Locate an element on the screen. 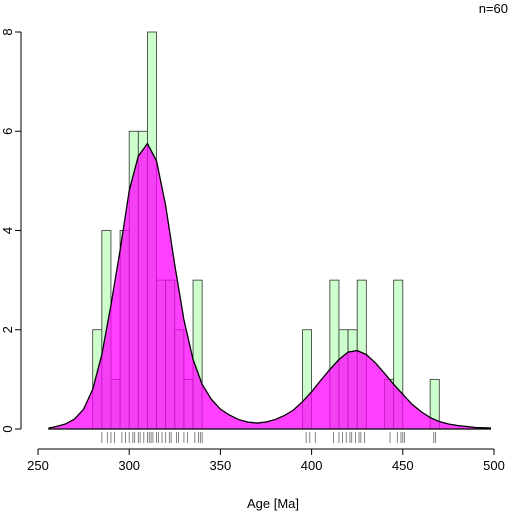 Image resolution: width=512 pixels, height=514 pixels. x-tick-label: 450 is located at coordinates (403, 465).